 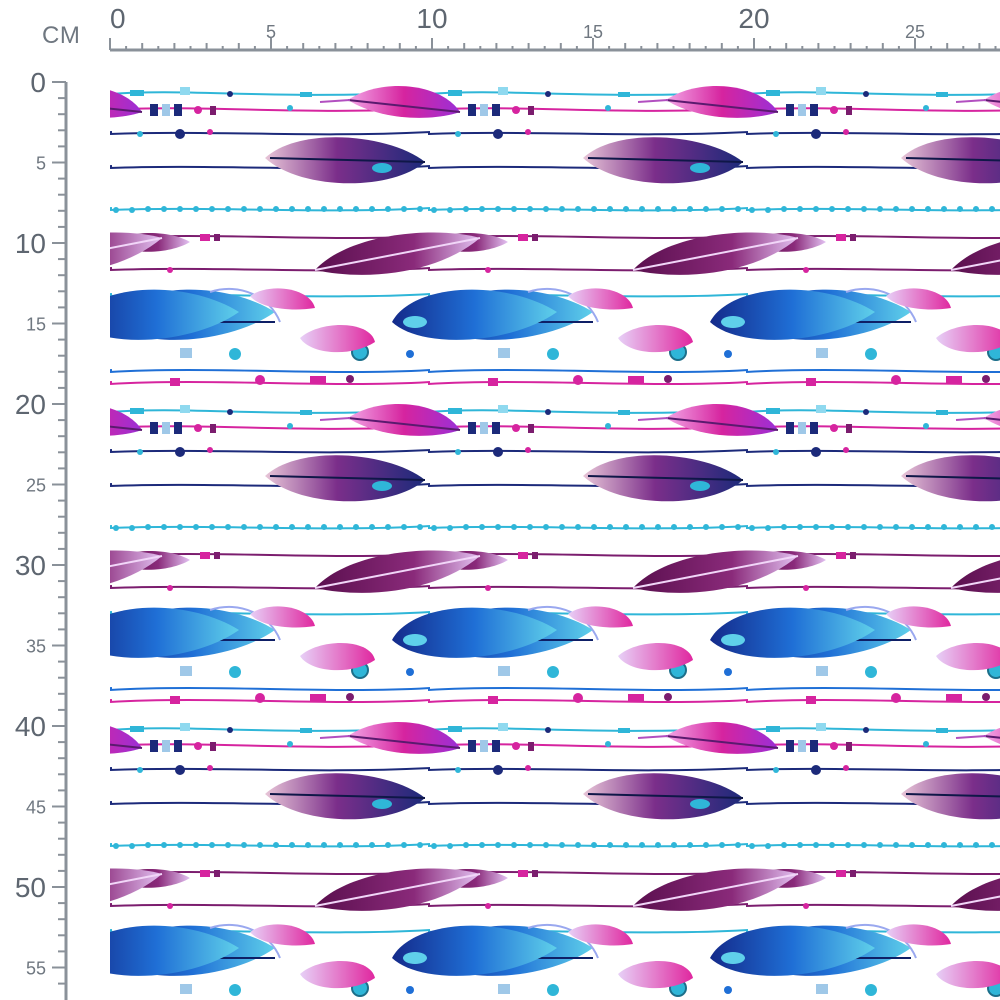 What do you see at coordinates (30, 404) in the screenshot?
I see `left-ruler-label: 20` at bounding box center [30, 404].